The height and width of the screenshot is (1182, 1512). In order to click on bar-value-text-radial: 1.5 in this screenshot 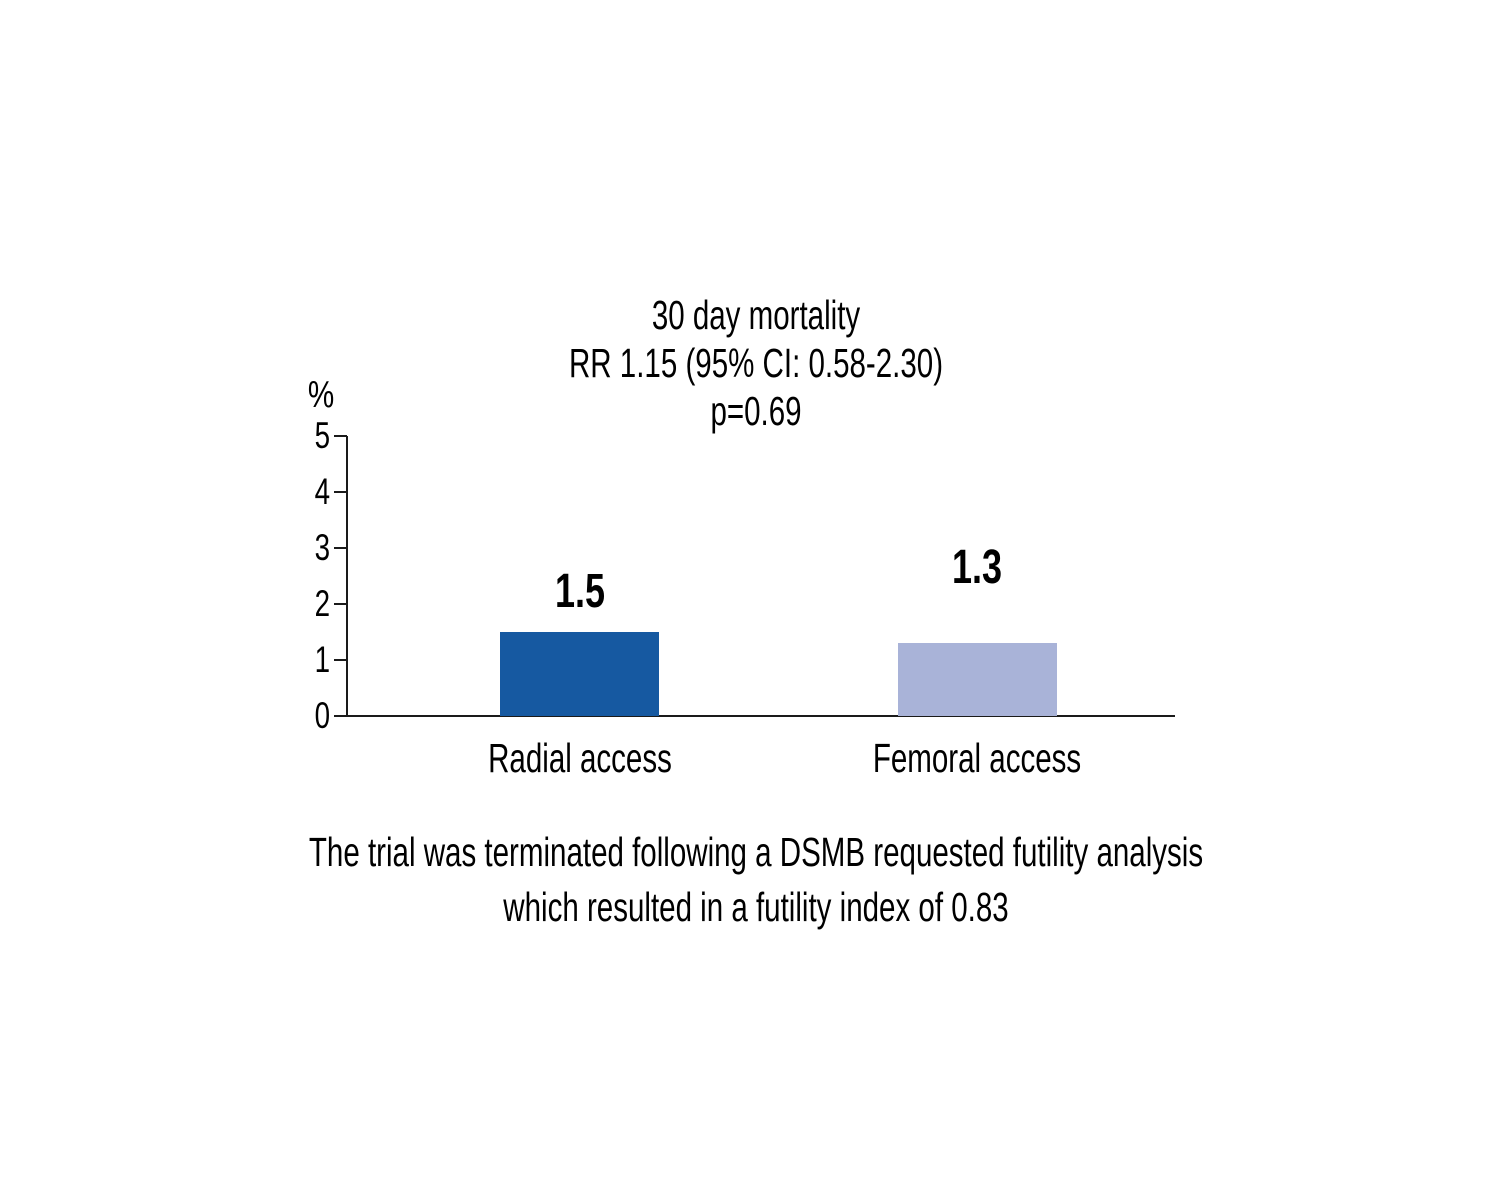, I will do `click(580, 591)`.